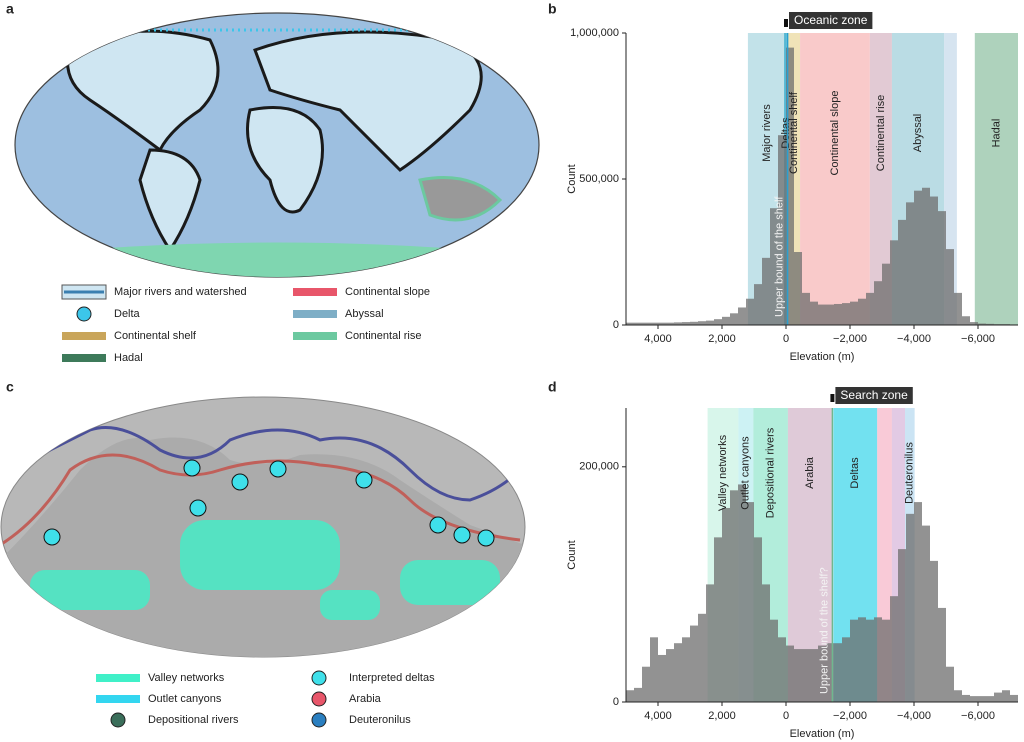 The height and width of the screenshot is (742, 1024). I want to click on legend-label: Delta, so click(127, 314).